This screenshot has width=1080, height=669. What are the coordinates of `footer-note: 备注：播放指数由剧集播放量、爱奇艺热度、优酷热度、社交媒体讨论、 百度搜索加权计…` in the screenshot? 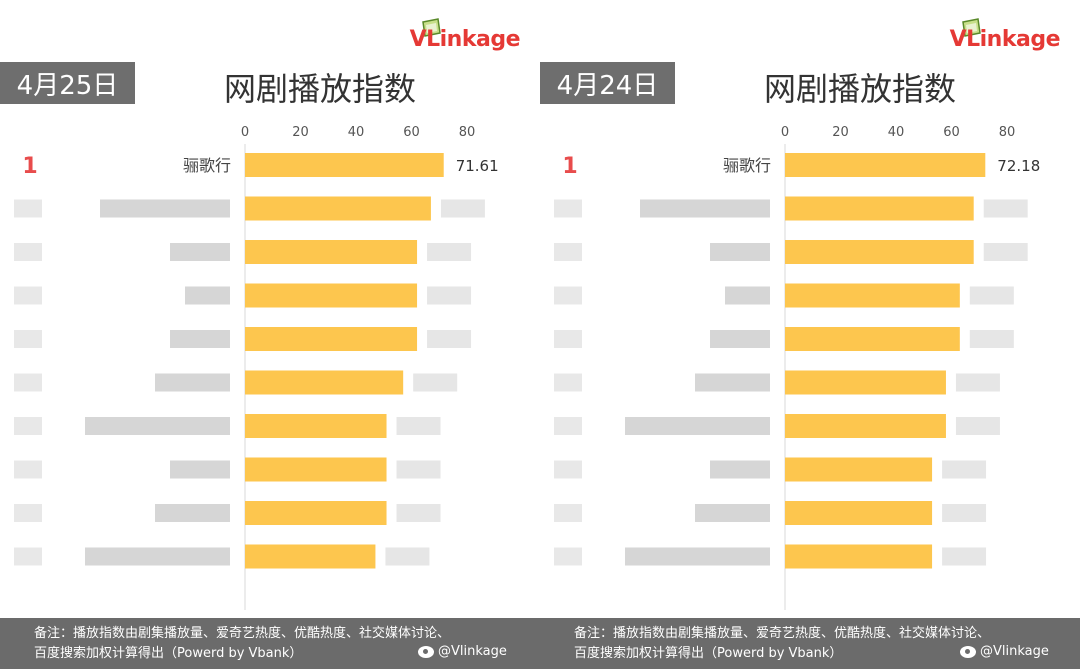 It's located at (824, 644).